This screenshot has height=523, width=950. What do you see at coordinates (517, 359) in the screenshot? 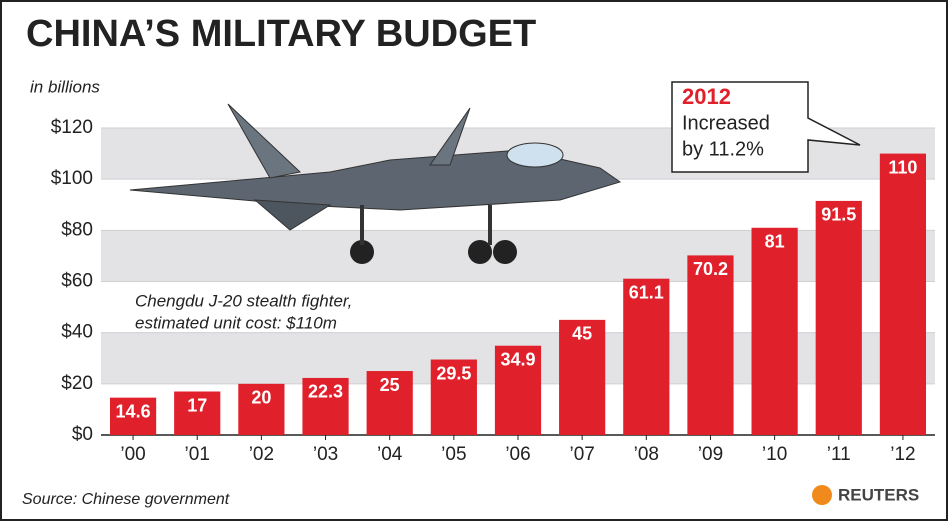
I see `value-label: 34.9` at bounding box center [517, 359].